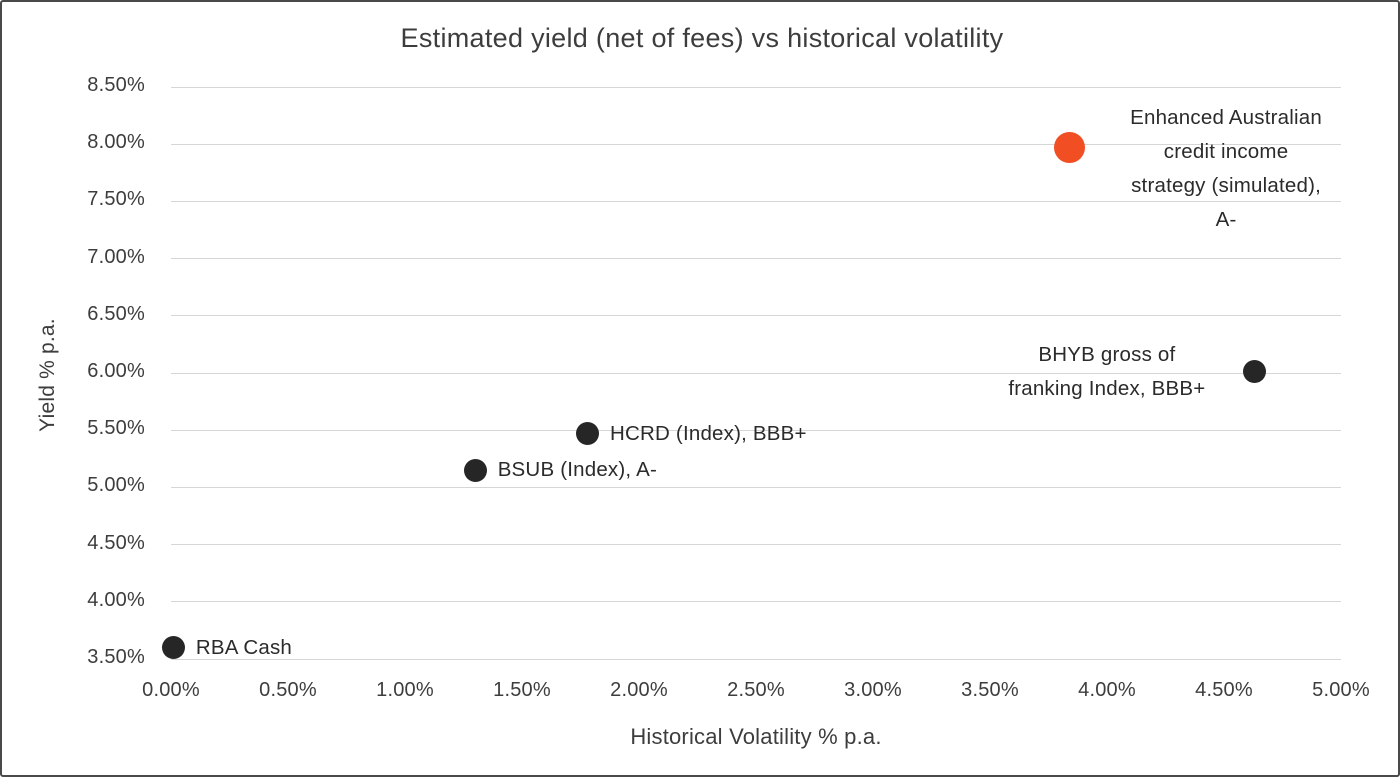  What do you see at coordinates (244, 647) in the screenshot?
I see `data-point-label: RBA Cash` at bounding box center [244, 647].